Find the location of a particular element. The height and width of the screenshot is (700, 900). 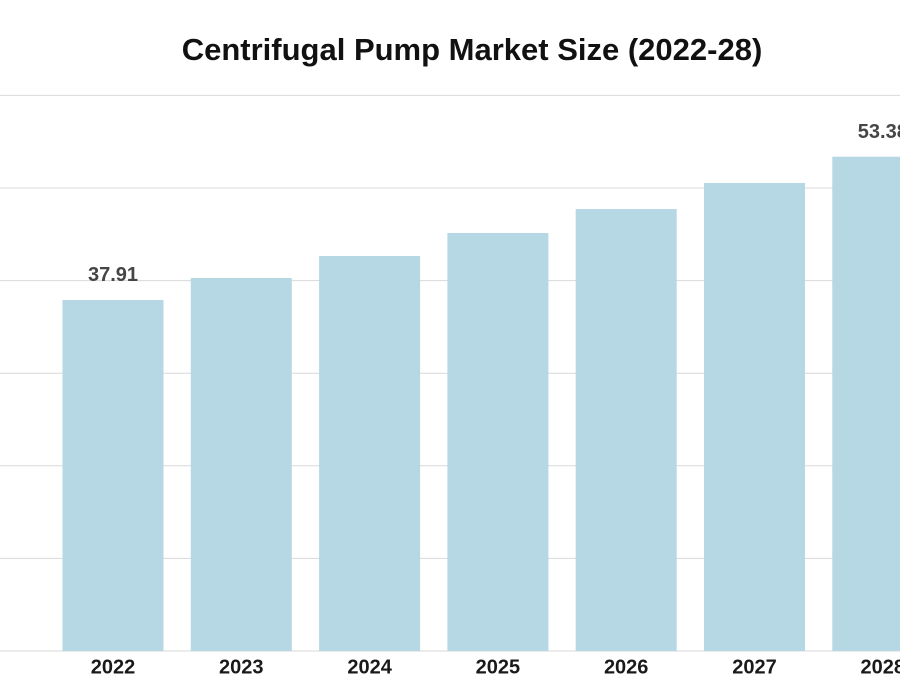

value-label: 37.91 is located at coordinates (113, 275).